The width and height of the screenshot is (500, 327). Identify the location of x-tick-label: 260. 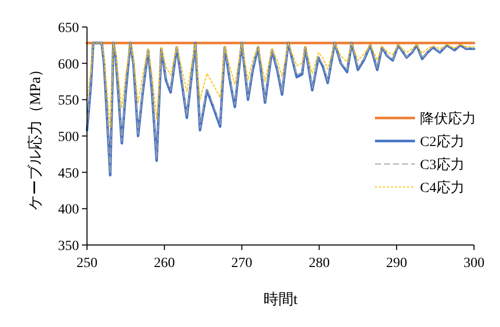
(164, 263).